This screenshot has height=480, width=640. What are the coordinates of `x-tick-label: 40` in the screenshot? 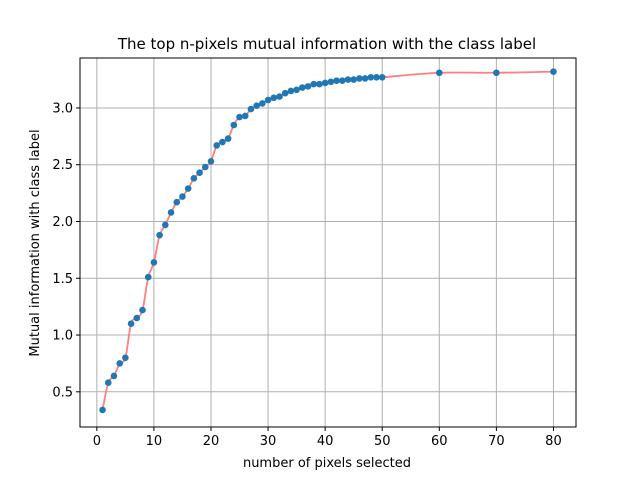 It's located at (325, 441).